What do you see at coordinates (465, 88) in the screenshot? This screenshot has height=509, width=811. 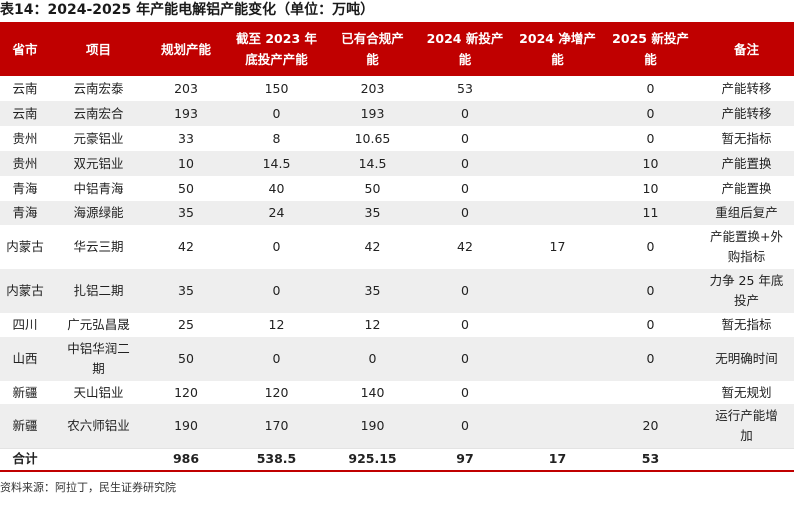 I see `cell-new-2024: 53` at bounding box center [465, 88].